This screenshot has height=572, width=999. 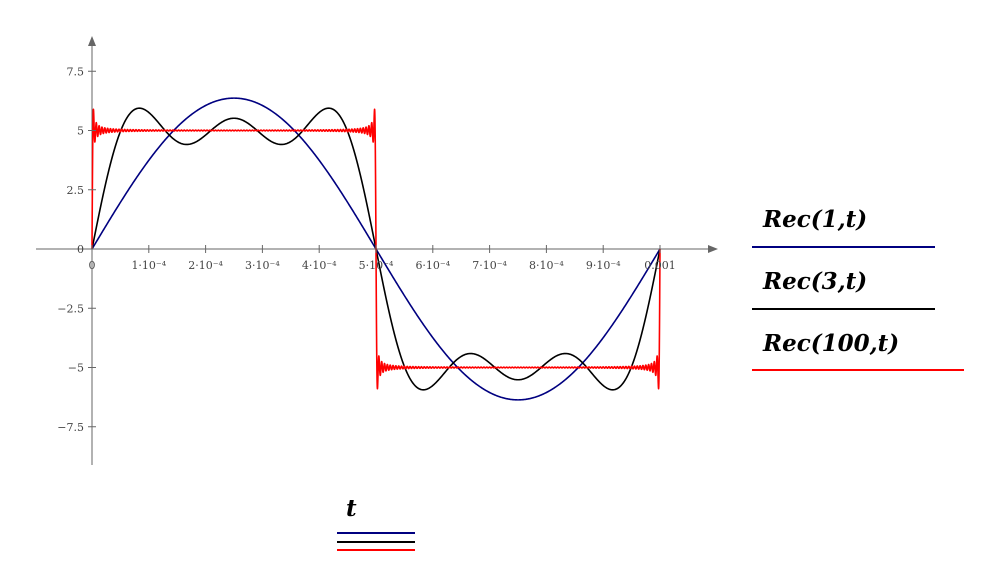 I want to click on y-tick-label: 0, so click(x=80, y=249).